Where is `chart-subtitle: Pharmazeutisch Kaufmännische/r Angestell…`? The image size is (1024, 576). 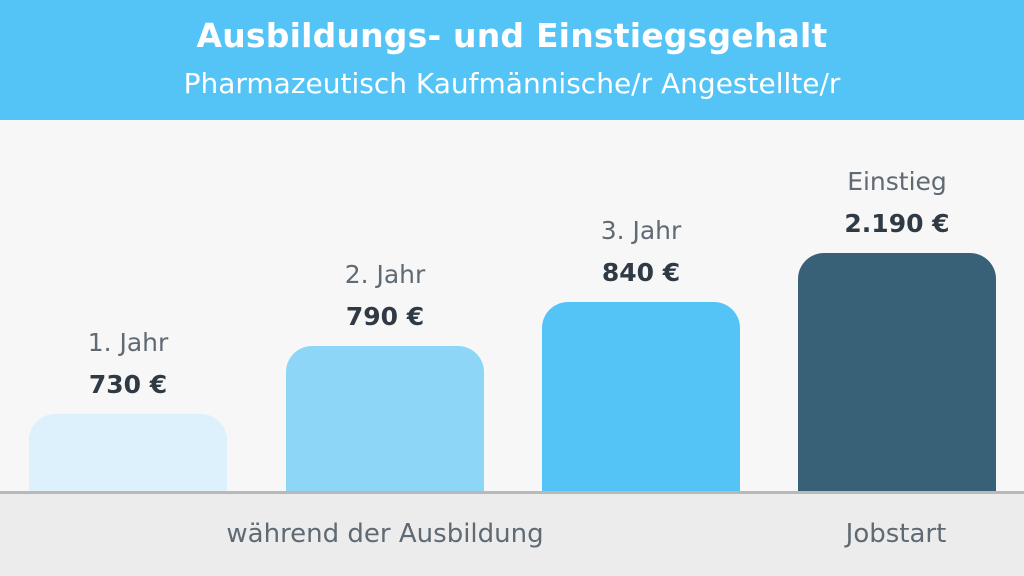 chart-subtitle: Pharmazeutisch Kaufmännische/r Angestell… is located at coordinates (512, 83).